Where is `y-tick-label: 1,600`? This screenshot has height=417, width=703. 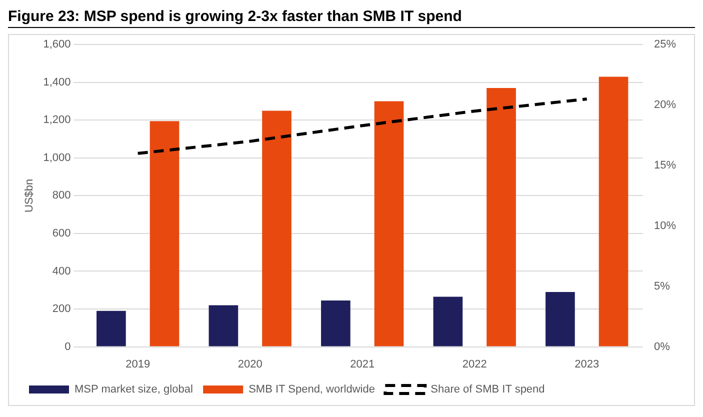 y-tick-label: 1,600 is located at coordinates (57, 44).